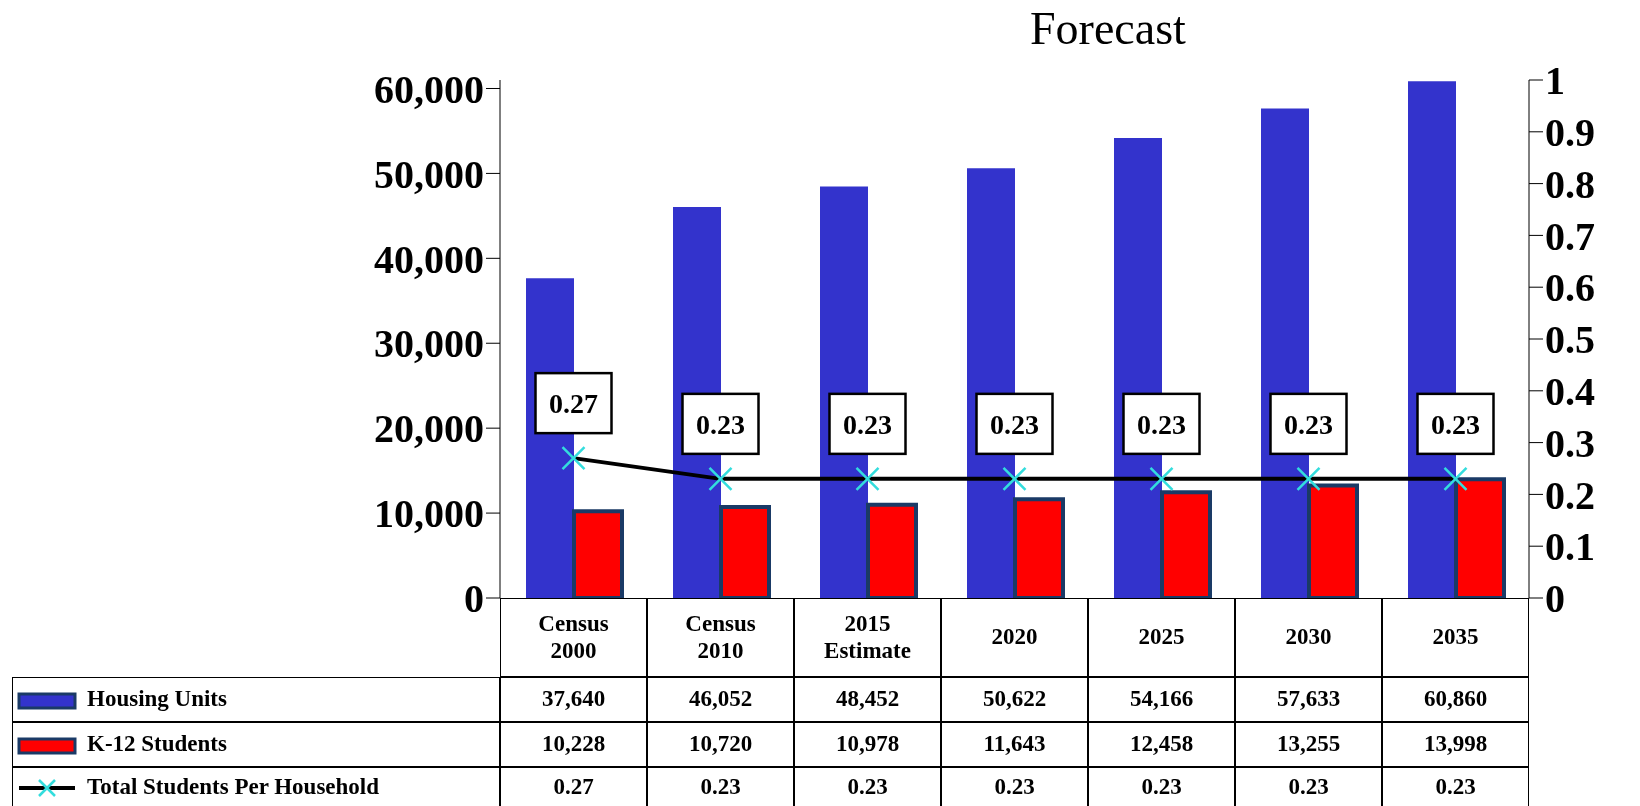  Describe the element at coordinates (1308, 744) in the screenshot. I see `data-label: 13,255` at that location.